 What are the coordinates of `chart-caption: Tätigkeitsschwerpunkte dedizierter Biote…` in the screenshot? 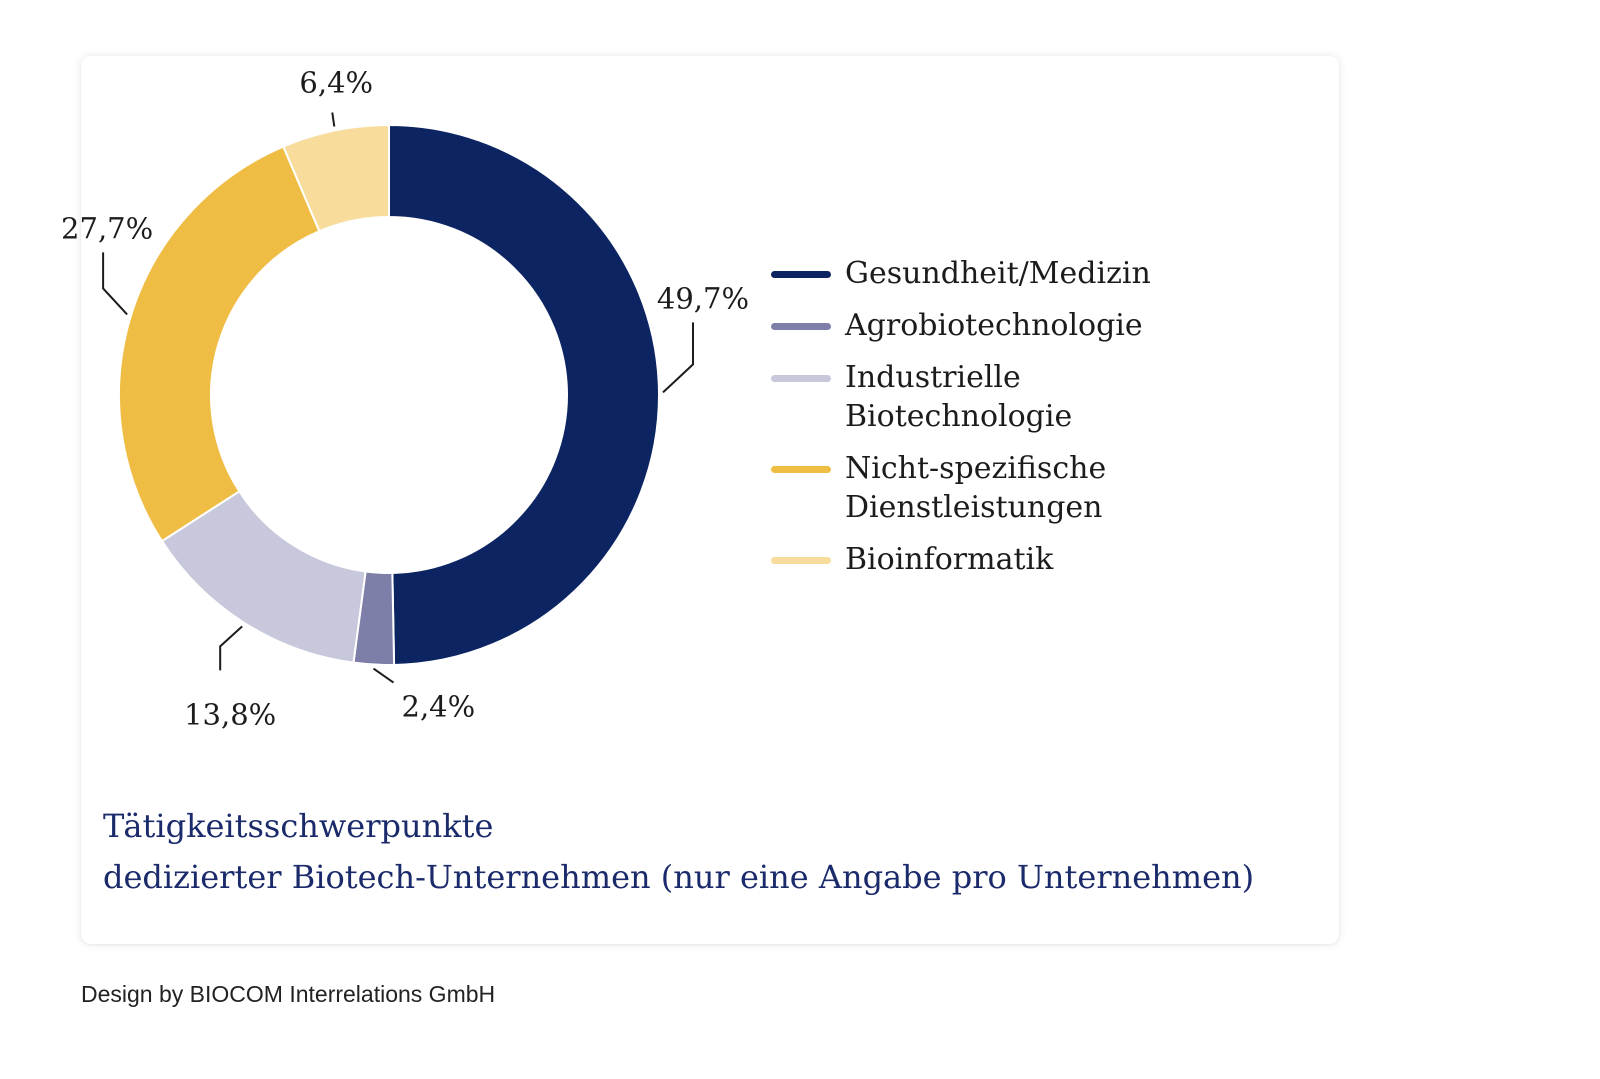 It's located at (708, 852).